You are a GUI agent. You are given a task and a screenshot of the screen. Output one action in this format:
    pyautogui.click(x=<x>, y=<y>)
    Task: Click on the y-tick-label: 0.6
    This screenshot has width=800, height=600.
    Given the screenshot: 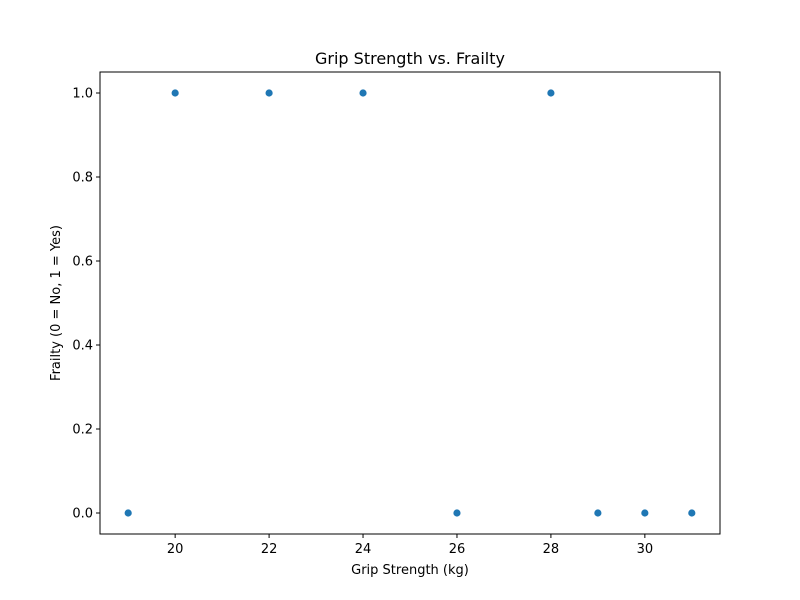 What is the action you would take?
    pyautogui.click(x=82, y=262)
    